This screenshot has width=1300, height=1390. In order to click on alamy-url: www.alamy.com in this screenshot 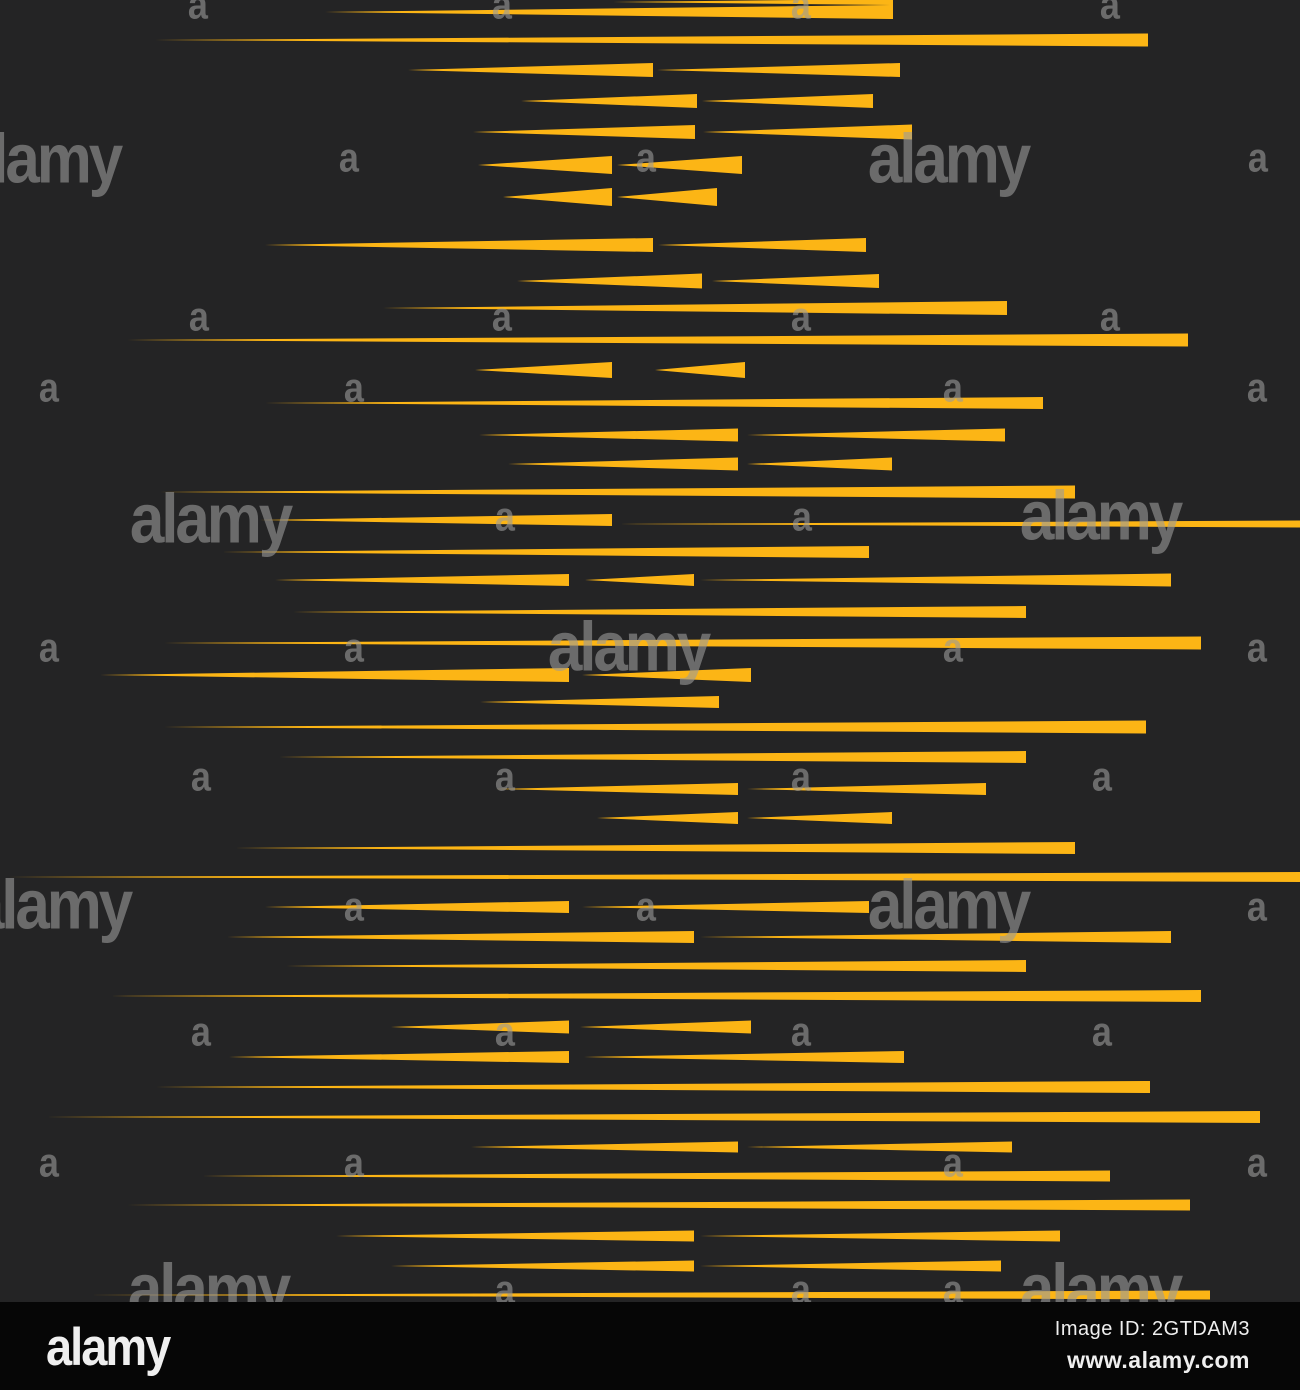, I will do `click(1158, 1360)`.